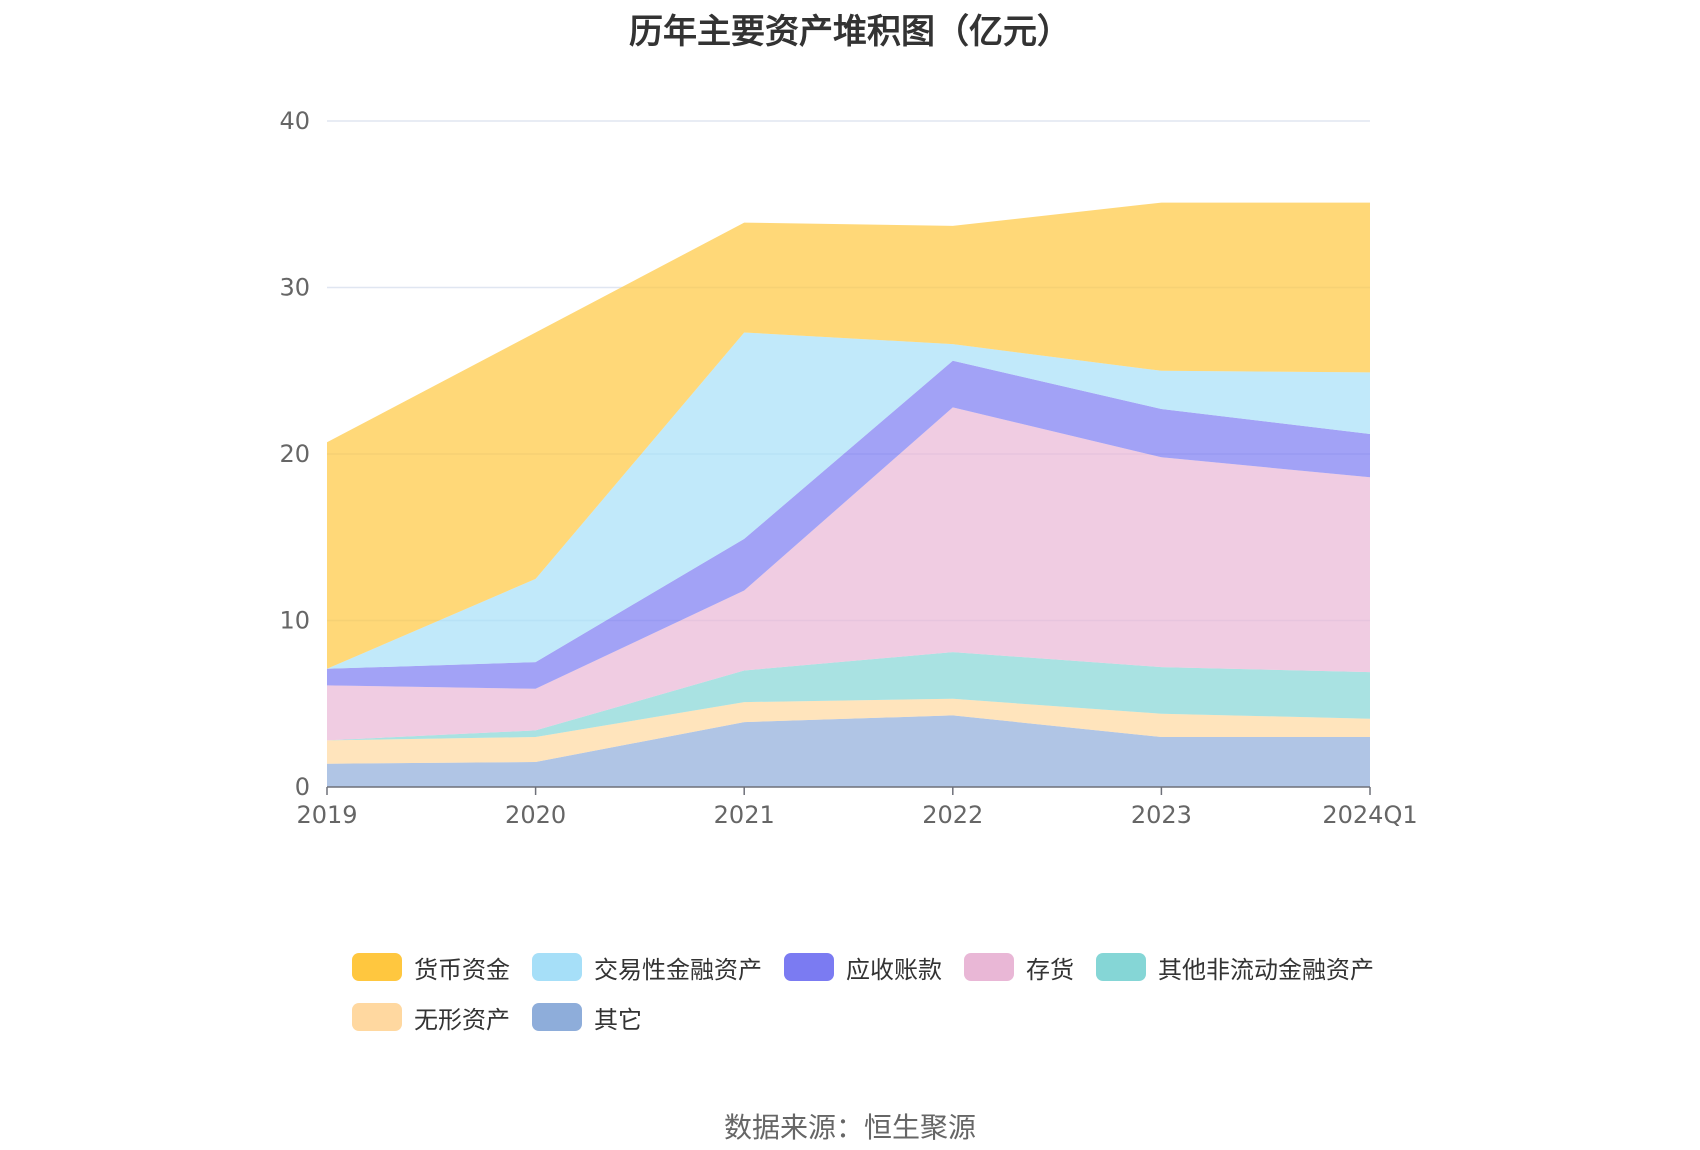  What do you see at coordinates (1161, 815) in the screenshot?
I see `x-tick-label-2023: 2023` at bounding box center [1161, 815].